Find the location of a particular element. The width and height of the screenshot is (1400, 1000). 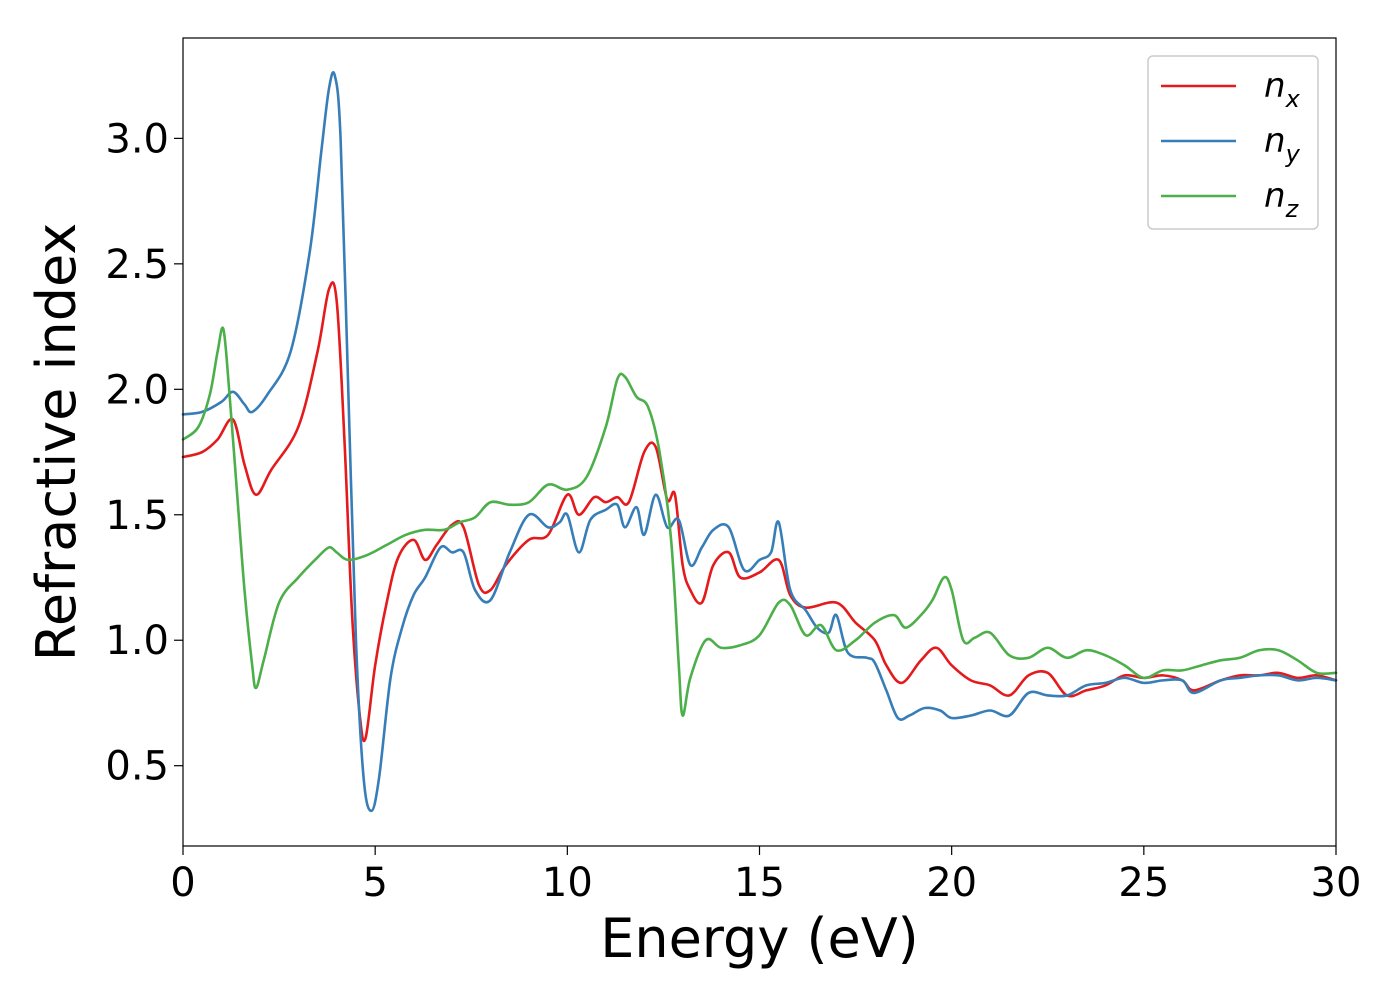

y-tick-label: 3.0 is located at coordinates (137, 139).